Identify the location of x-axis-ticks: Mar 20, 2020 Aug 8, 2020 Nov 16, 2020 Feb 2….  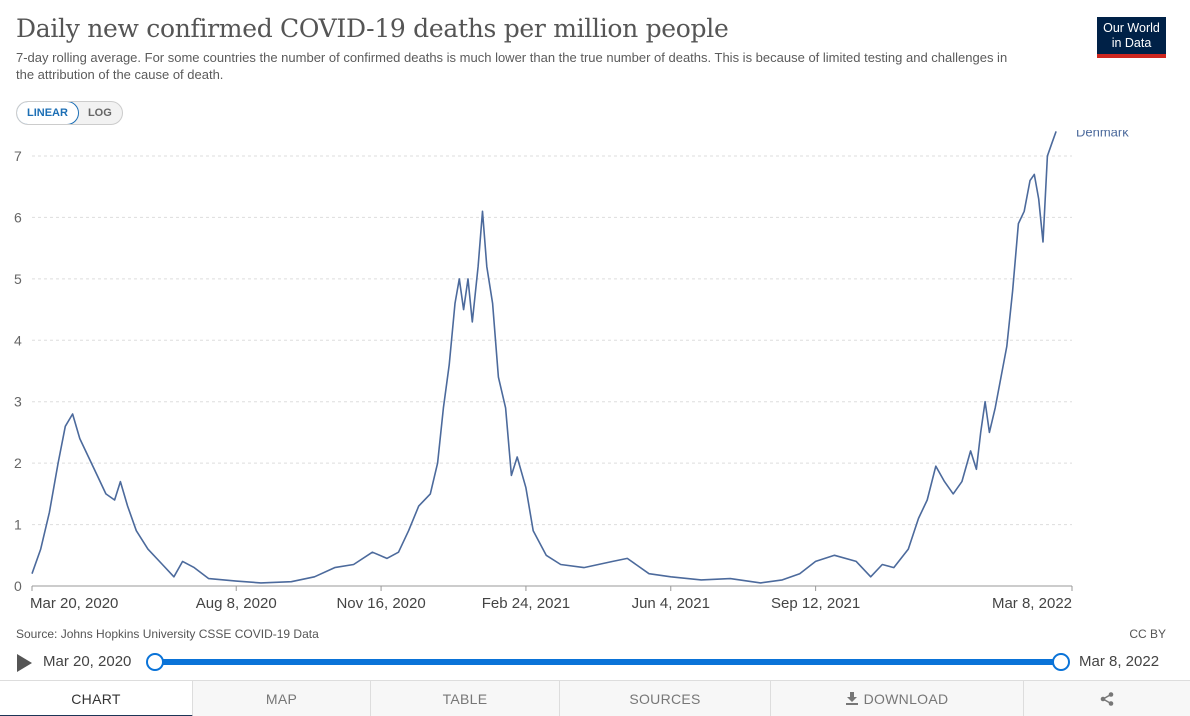
(551, 599).